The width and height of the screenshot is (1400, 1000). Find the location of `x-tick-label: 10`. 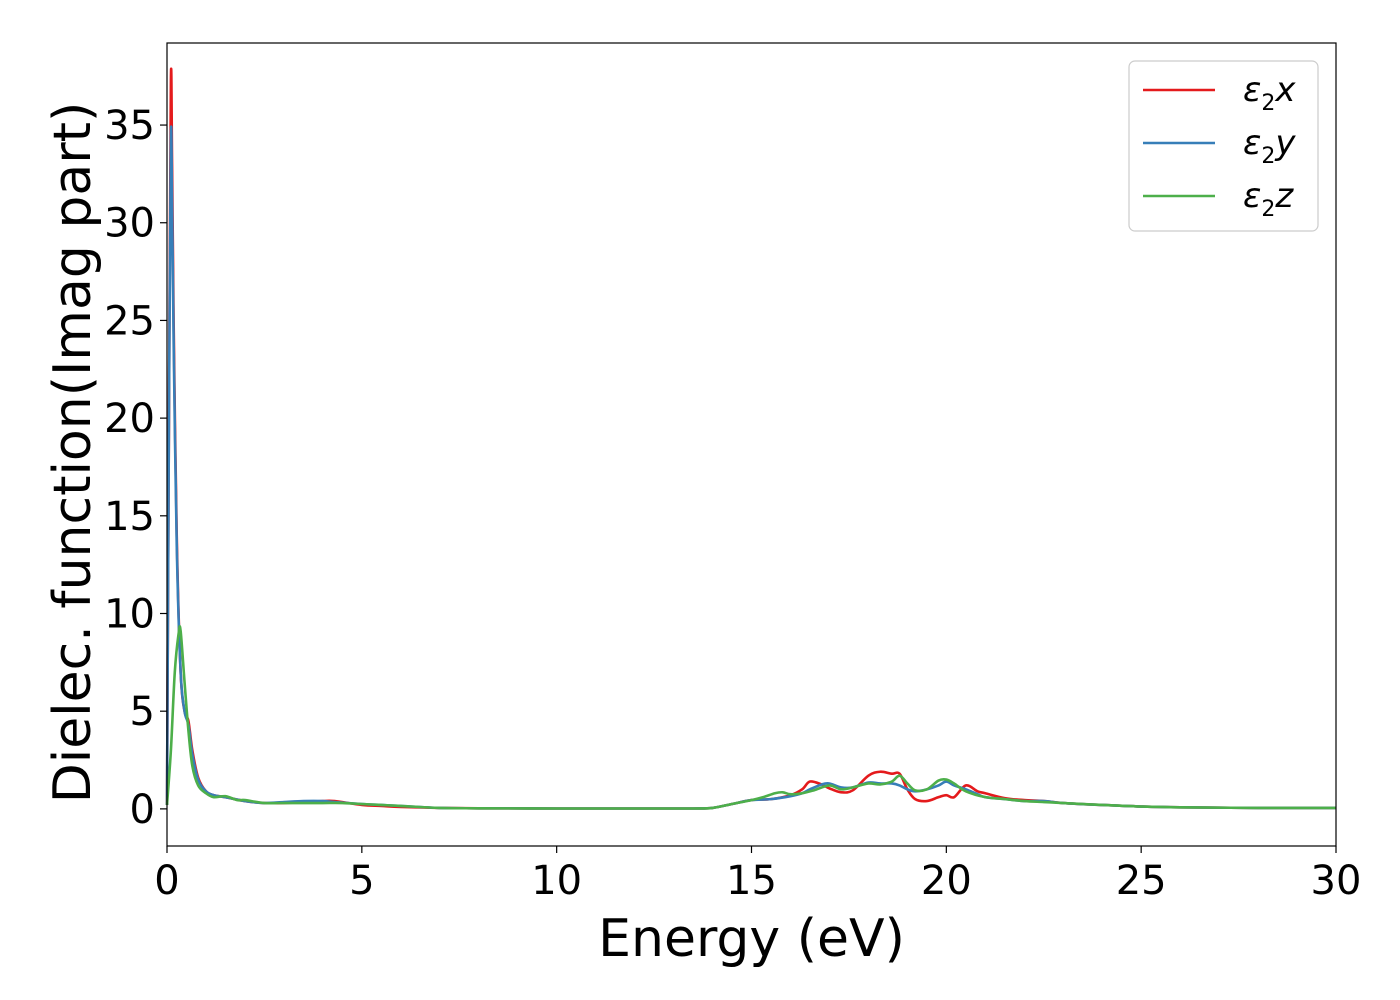

x-tick-label: 10 is located at coordinates (556, 881).